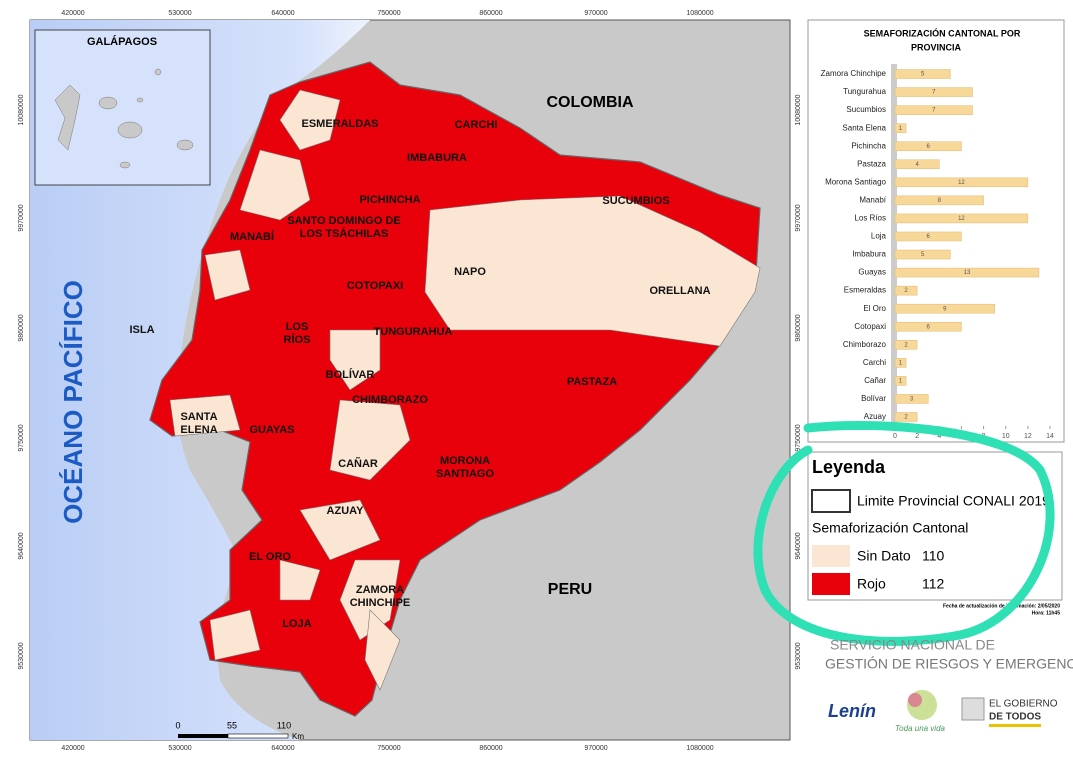 The image size is (1073, 760). What do you see at coordinates (339, 124) in the screenshot?
I see `province-label: ESMERALDAS` at bounding box center [339, 124].